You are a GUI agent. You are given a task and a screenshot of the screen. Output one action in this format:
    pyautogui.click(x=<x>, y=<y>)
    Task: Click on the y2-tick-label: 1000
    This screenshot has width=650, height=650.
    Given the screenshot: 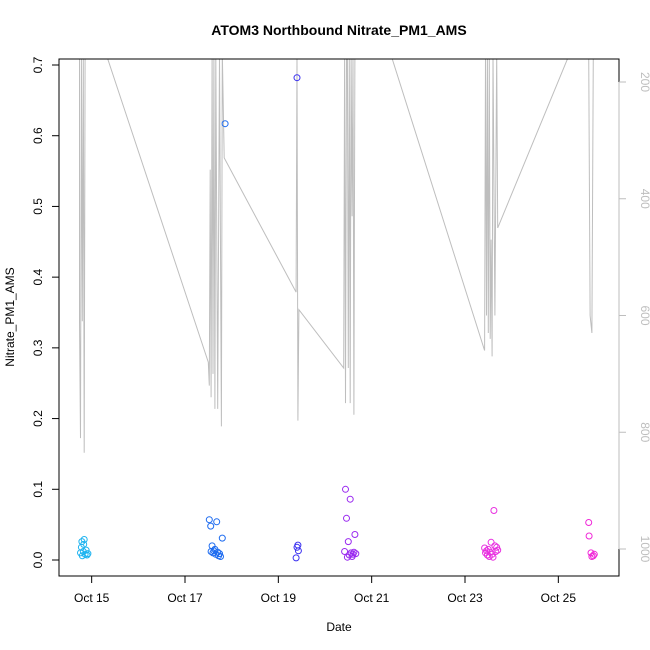 What is the action you would take?
    pyautogui.click(x=644, y=549)
    